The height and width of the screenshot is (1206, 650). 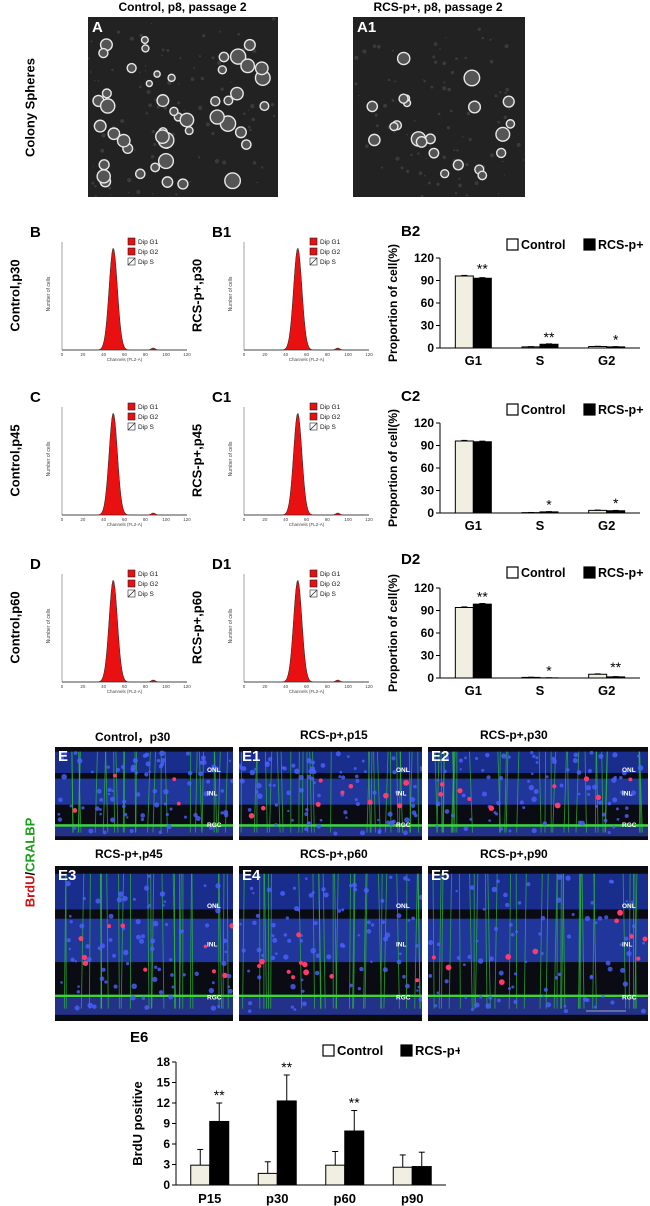 What do you see at coordinates (62, 519) in the screenshot?
I see `histogram-tick: 0` at bounding box center [62, 519].